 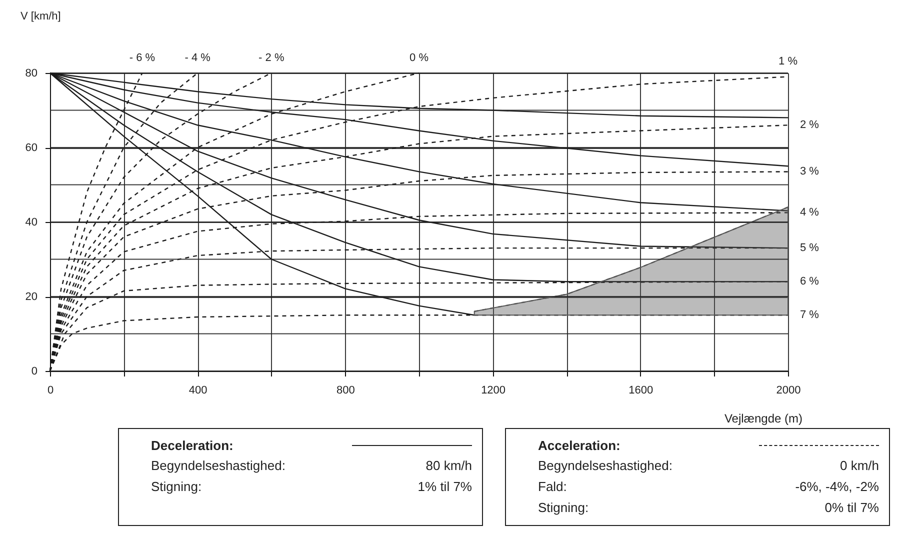 I want to click on text: 0% til 7%, so click(x=851, y=507).